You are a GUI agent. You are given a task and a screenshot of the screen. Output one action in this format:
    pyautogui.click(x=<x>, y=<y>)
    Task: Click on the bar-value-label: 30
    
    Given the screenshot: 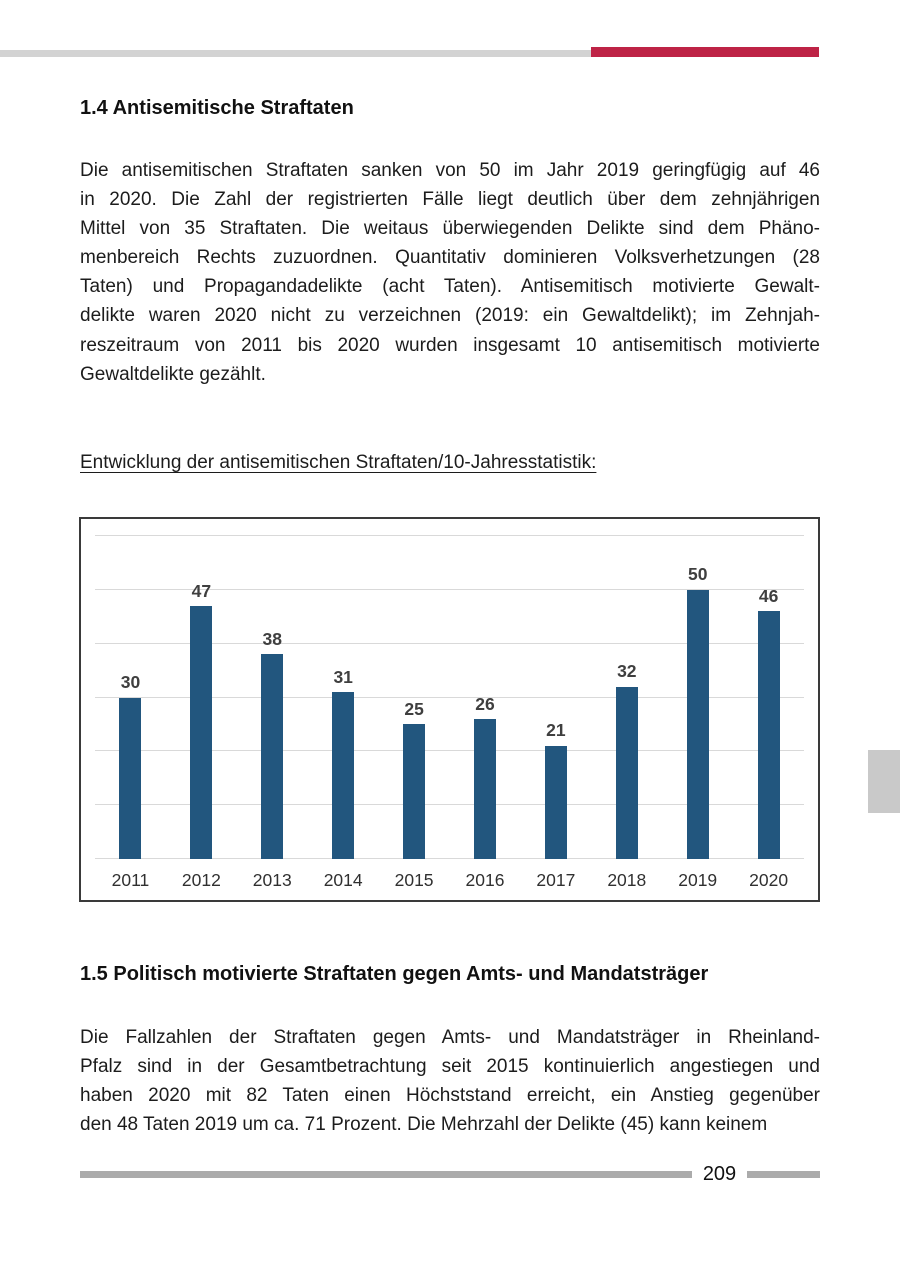 What is the action you would take?
    pyautogui.click(x=130, y=682)
    